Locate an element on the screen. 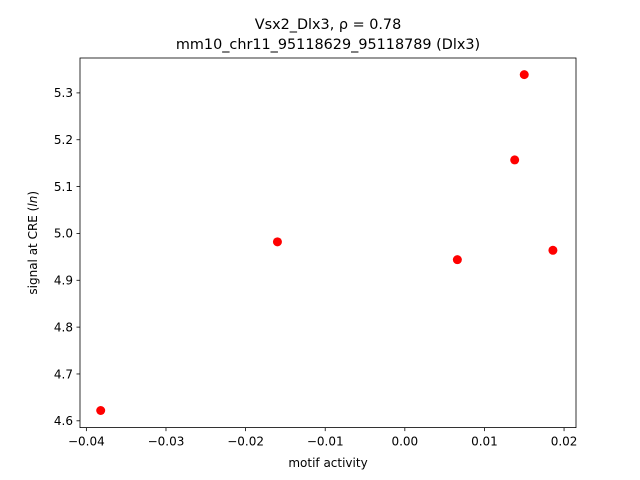 The width and height of the screenshot is (640, 480). x-tick-label-5: 0.00 is located at coordinates (404, 442).